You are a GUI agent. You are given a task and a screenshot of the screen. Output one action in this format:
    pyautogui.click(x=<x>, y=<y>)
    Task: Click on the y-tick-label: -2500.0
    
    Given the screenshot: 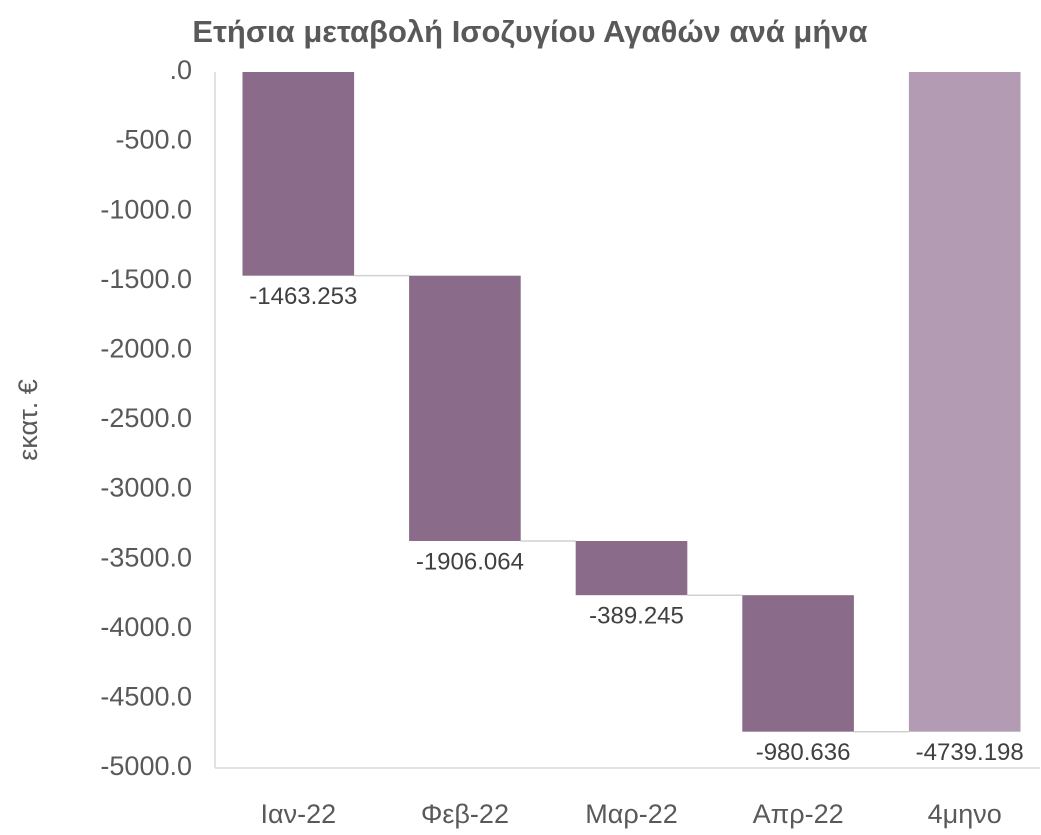 What is the action you would take?
    pyautogui.click(x=146, y=418)
    